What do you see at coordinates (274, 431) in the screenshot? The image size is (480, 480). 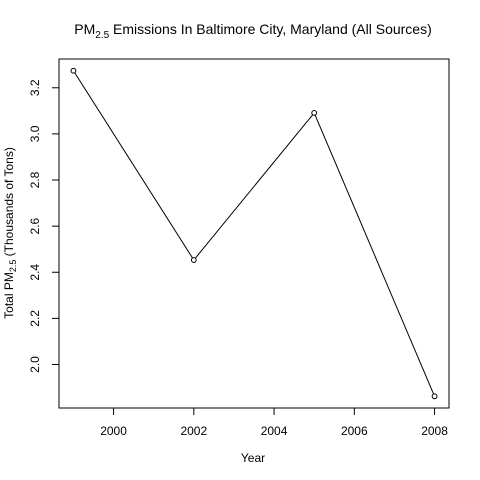 I see `x-tick-label: 2004` at bounding box center [274, 431].